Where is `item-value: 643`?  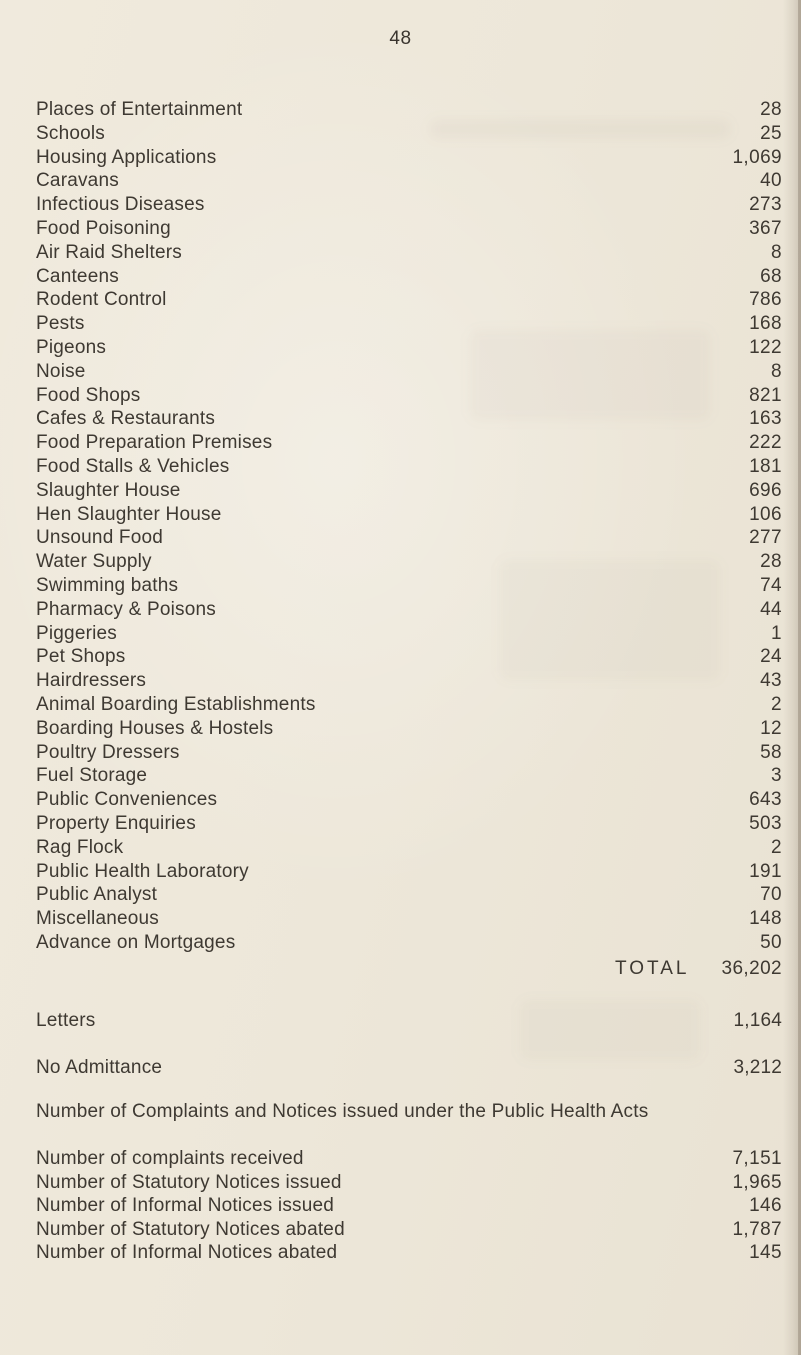 item-value: 643 is located at coordinates (765, 800).